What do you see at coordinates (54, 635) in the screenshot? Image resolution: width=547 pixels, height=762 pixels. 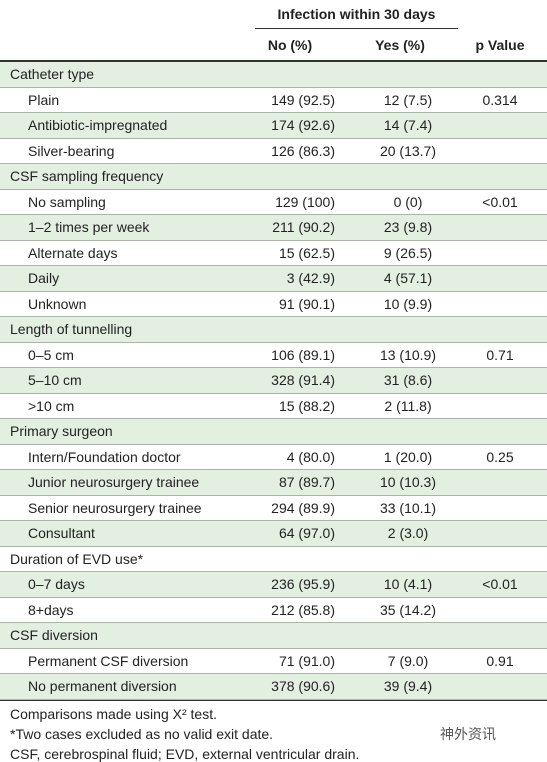 I see `section-label: CSF diversion` at bounding box center [54, 635].